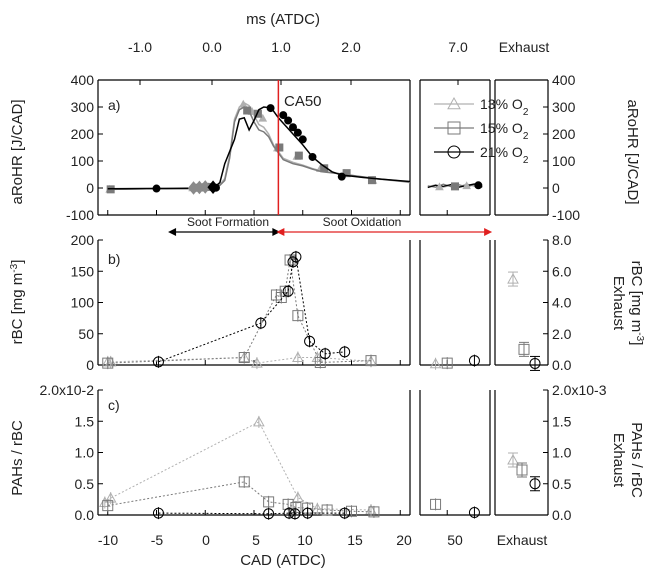 The image size is (655, 573). I want to click on panel-a-marks, so click(294, 147).